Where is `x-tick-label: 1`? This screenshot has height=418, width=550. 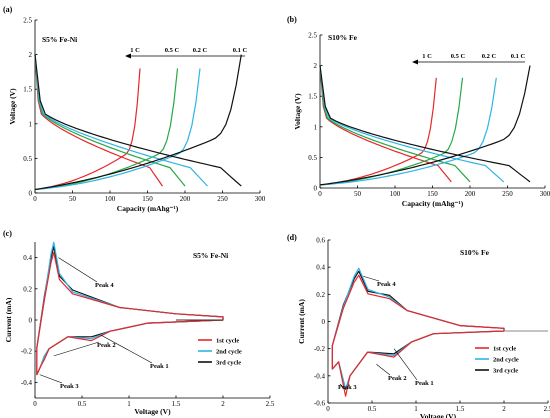
x-tick-label: 1 is located at coordinates (129, 404).